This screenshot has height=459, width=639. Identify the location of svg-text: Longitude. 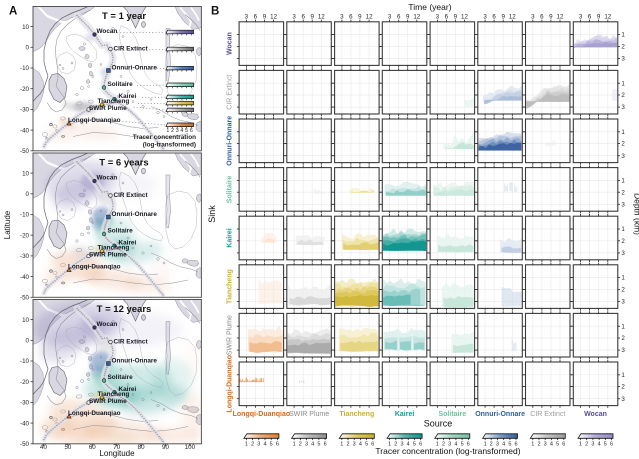
(117, 453).